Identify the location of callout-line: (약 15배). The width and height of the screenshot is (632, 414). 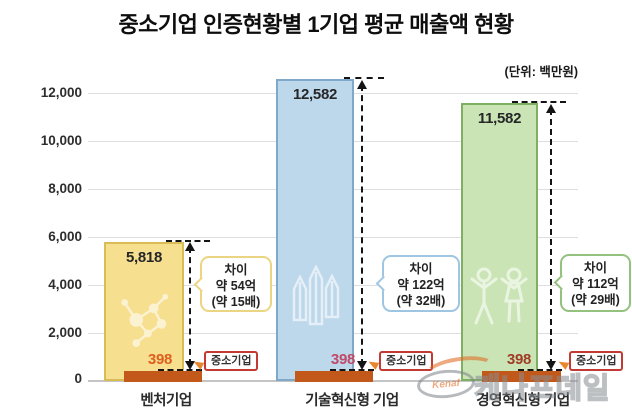
(236, 302).